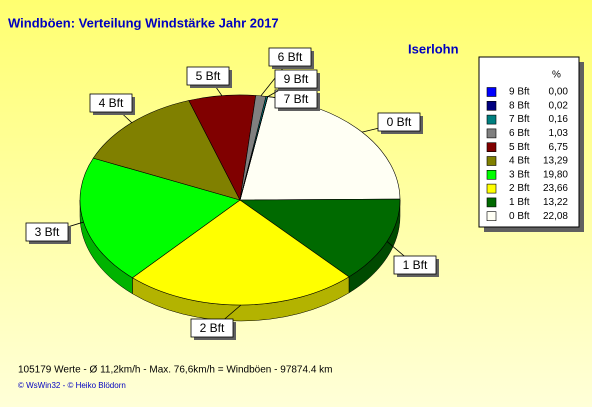  I want to click on legend-label: 7 Bft, so click(519, 119).